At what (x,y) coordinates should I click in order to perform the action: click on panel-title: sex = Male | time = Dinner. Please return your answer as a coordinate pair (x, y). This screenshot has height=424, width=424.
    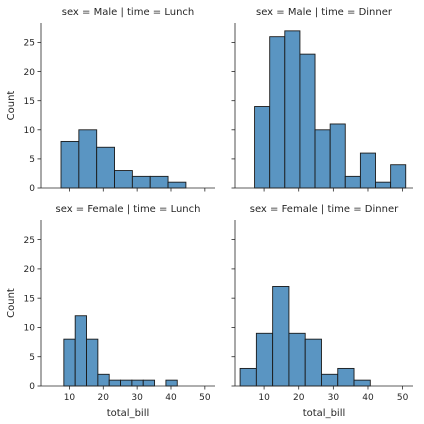
    Looking at the image, I should click on (324, 12).